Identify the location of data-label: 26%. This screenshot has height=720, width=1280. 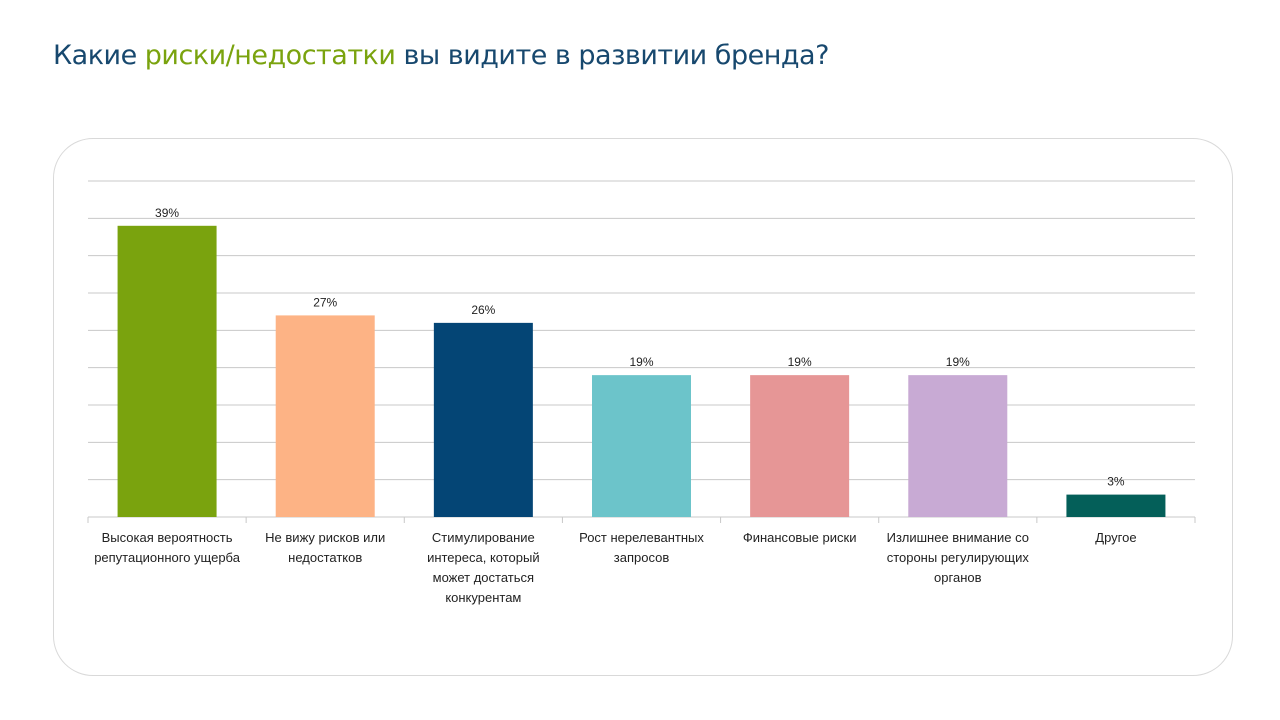
(483, 310).